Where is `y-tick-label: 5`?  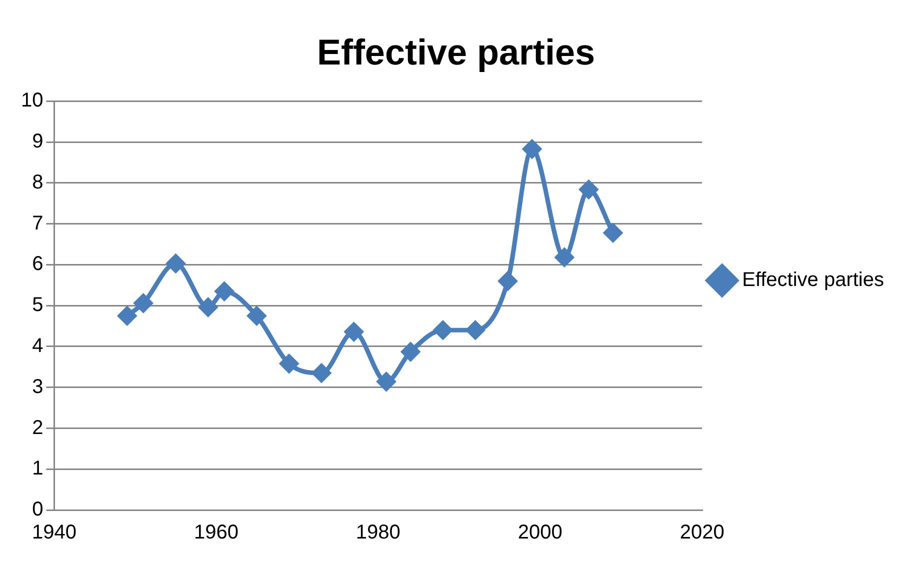
y-tick-label: 5 is located at coordinates (38, 305).